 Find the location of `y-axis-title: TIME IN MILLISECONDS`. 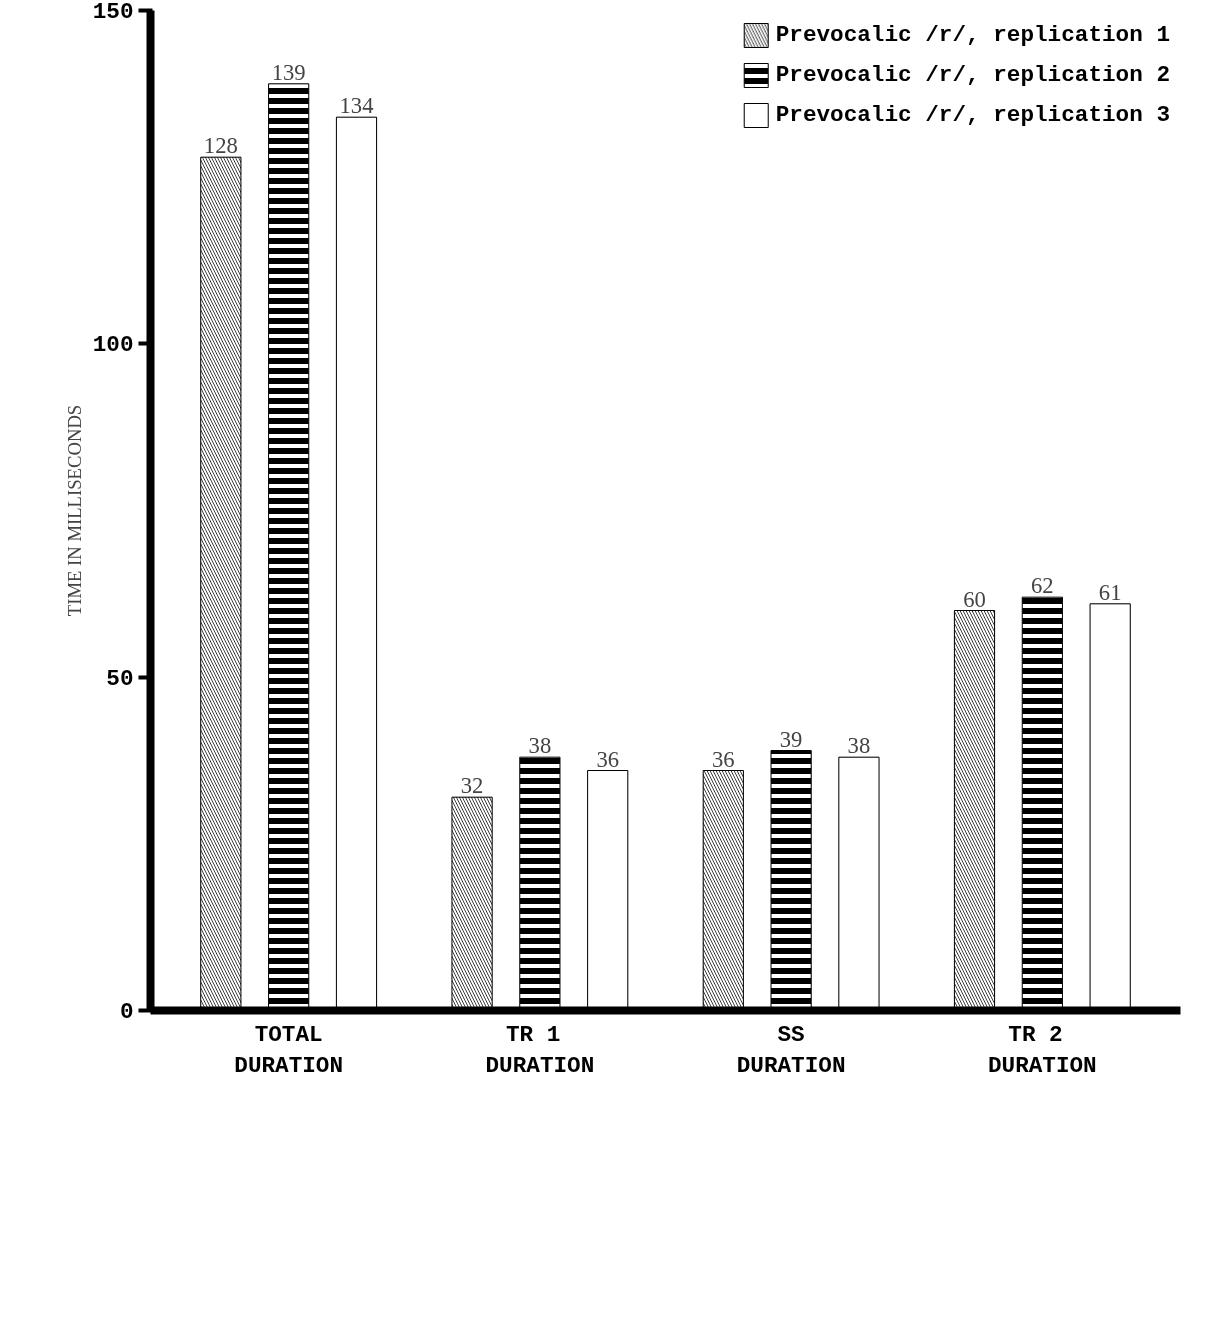

y-axis-title: TIME IN MILLISECONDS is located at coordinates (74, 510).